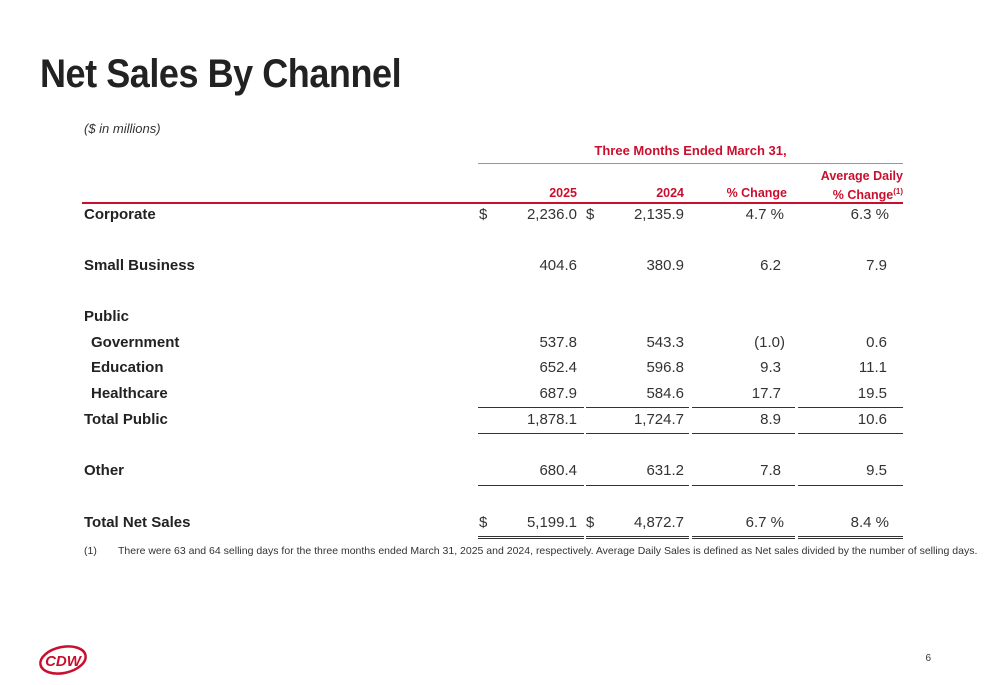 The height and width of the screenshot is (685, 1000). Describe the element at coordinates (551, 419) in the screenshot. I see `value-2025: 1,878.1` at that location.